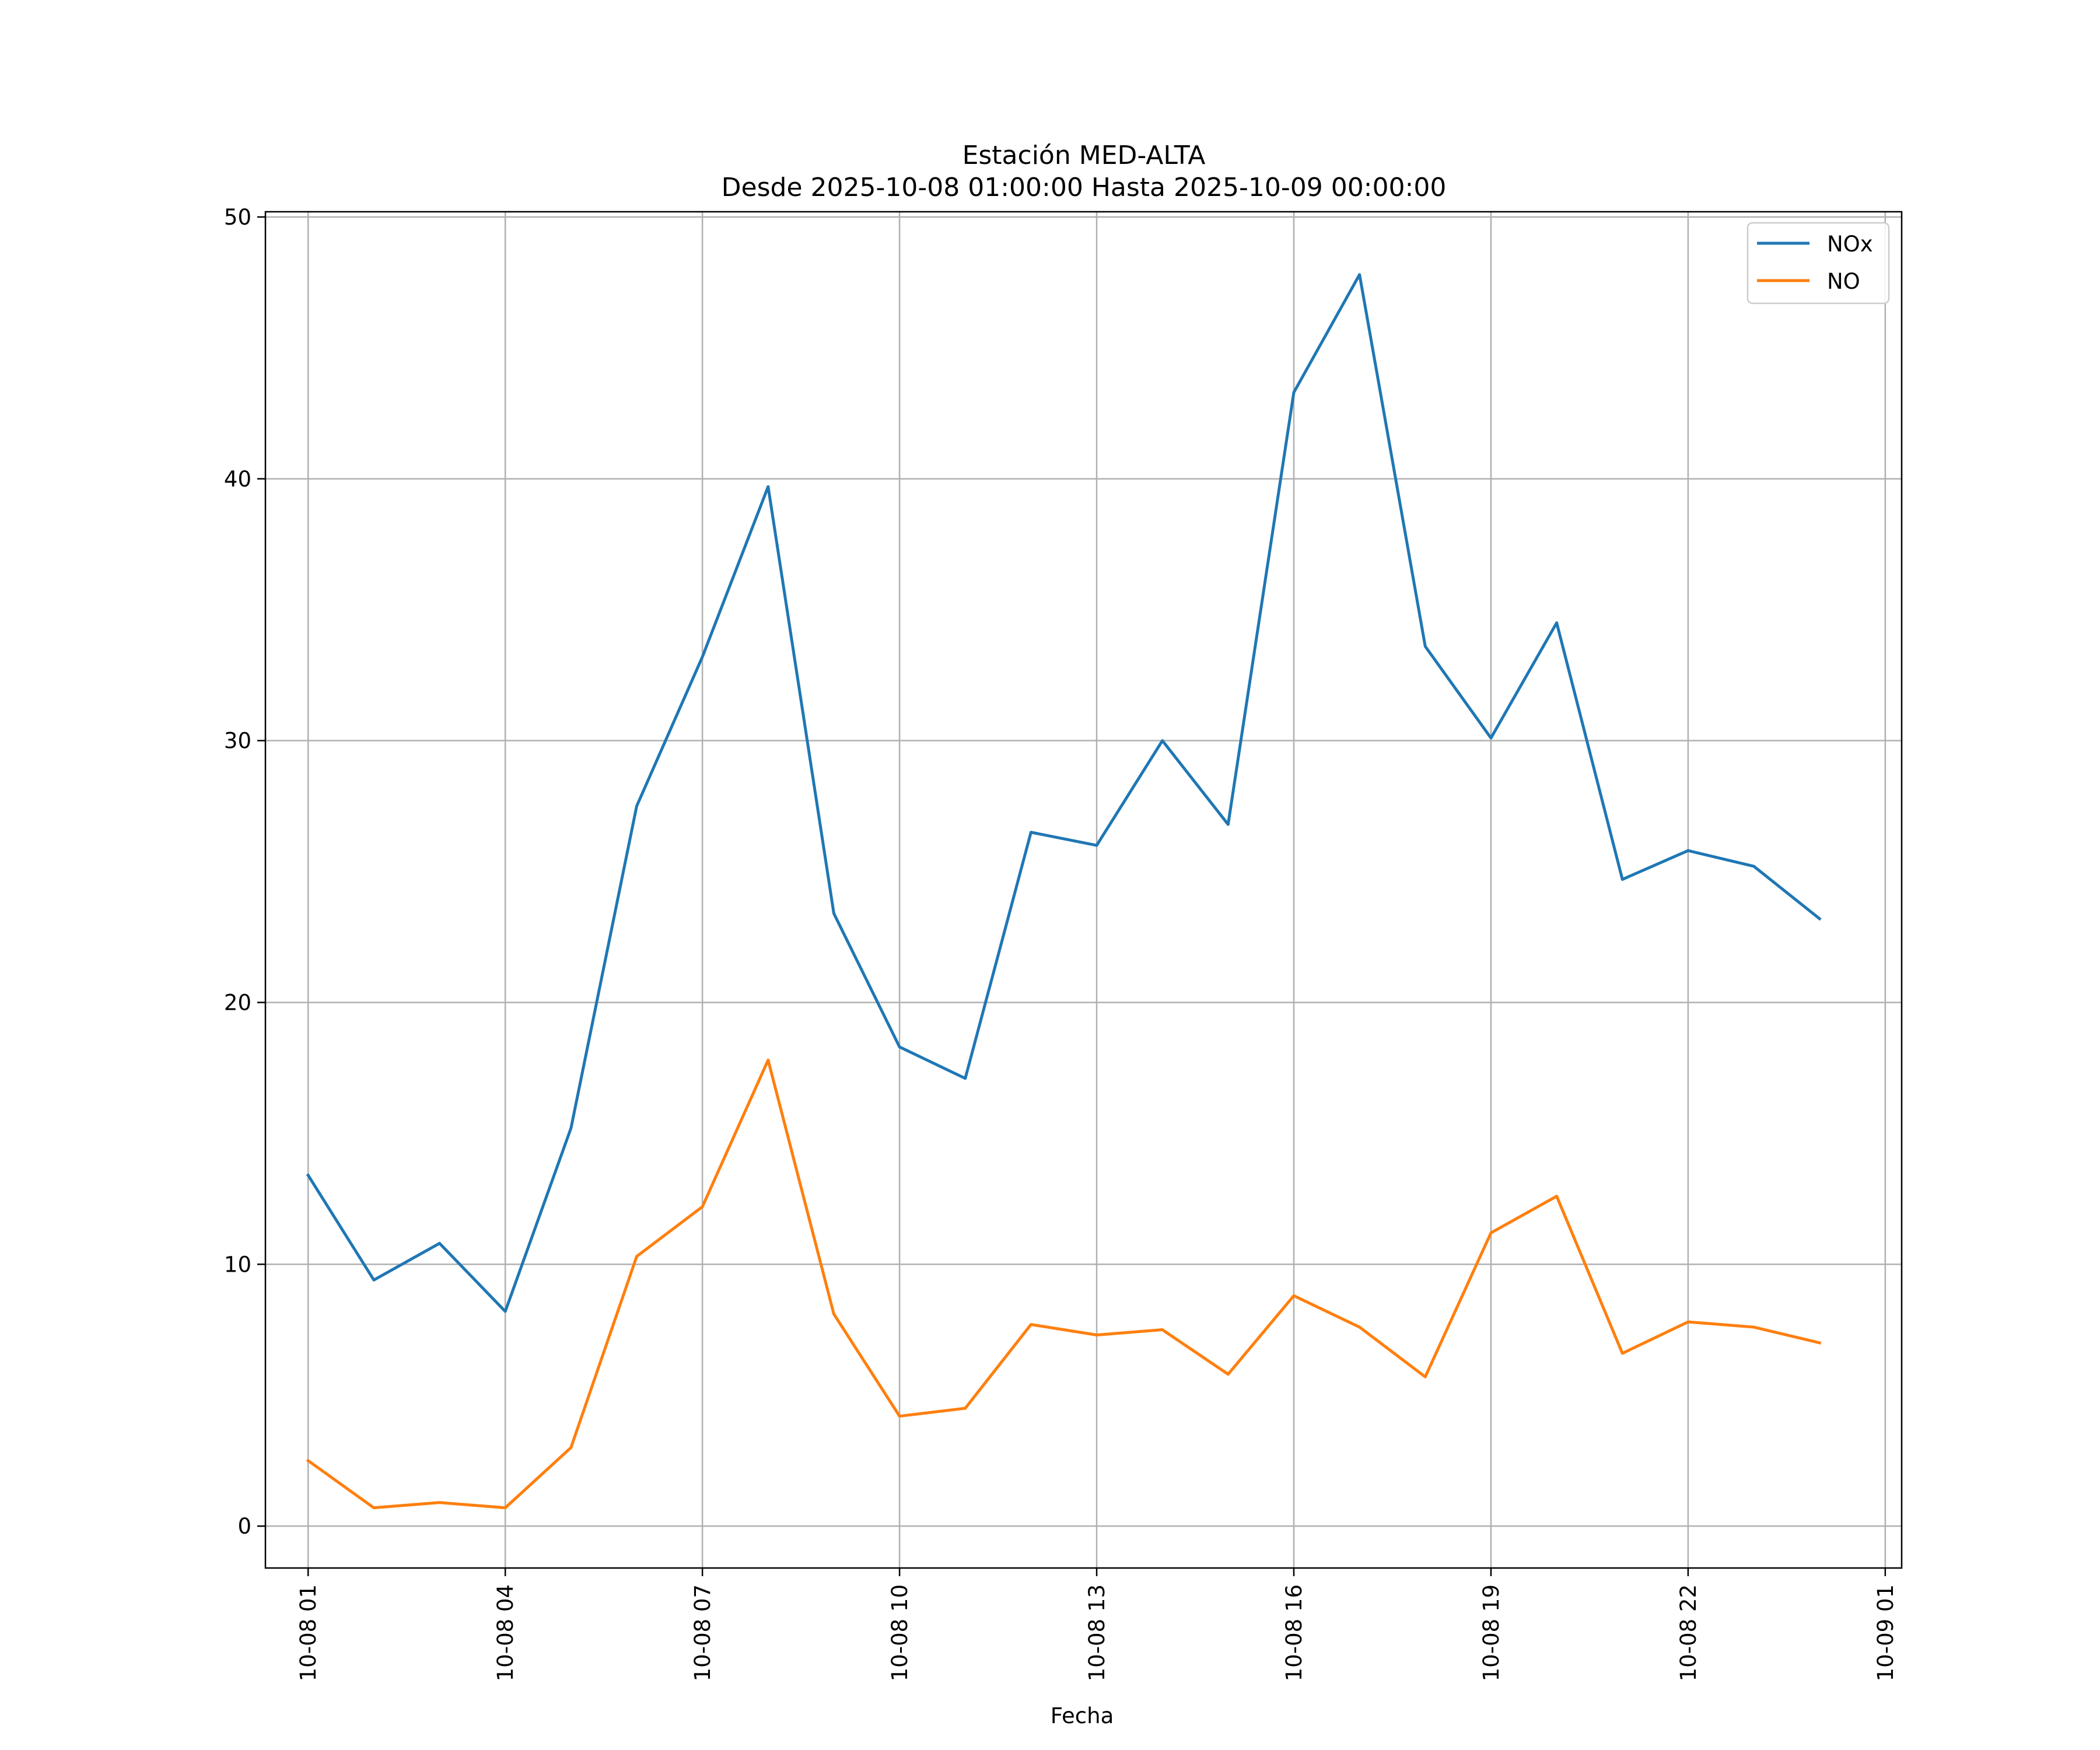 The image size is (2100, 1750). What do you see at coordinates (1885, 1632) in the screenshot?
I see `x-tick-label: 10-09 01` at bounding box center [1885, 1632].